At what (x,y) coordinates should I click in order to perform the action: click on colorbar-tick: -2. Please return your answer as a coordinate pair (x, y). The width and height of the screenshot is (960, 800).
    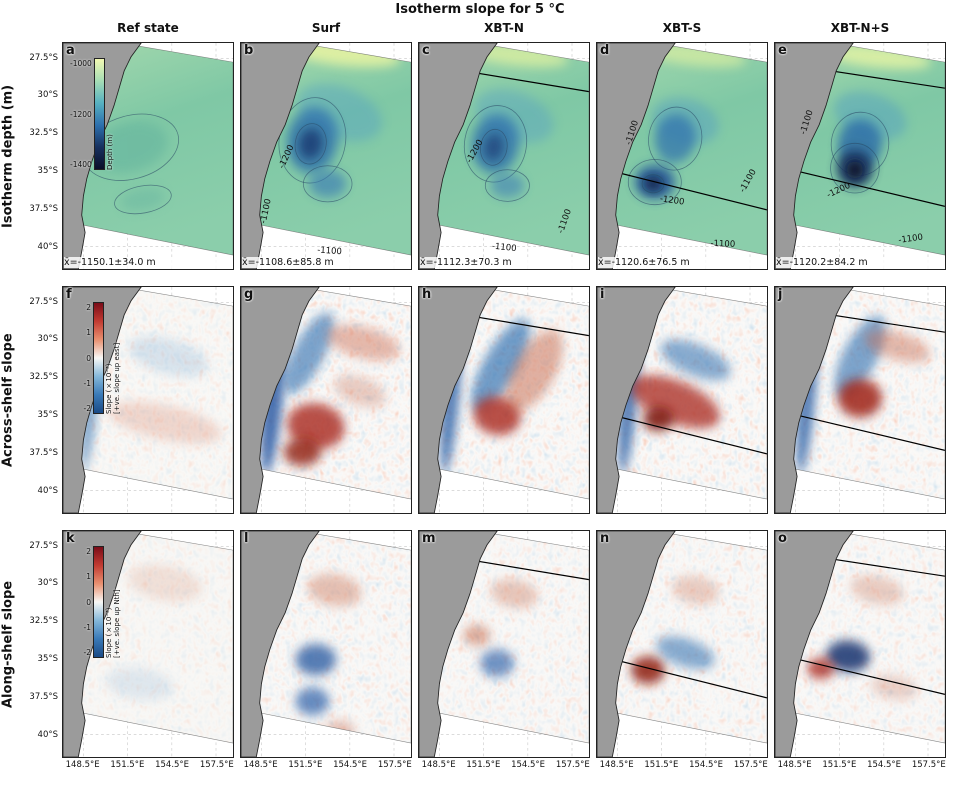
    Looking at the image, I should click on (87, 408).